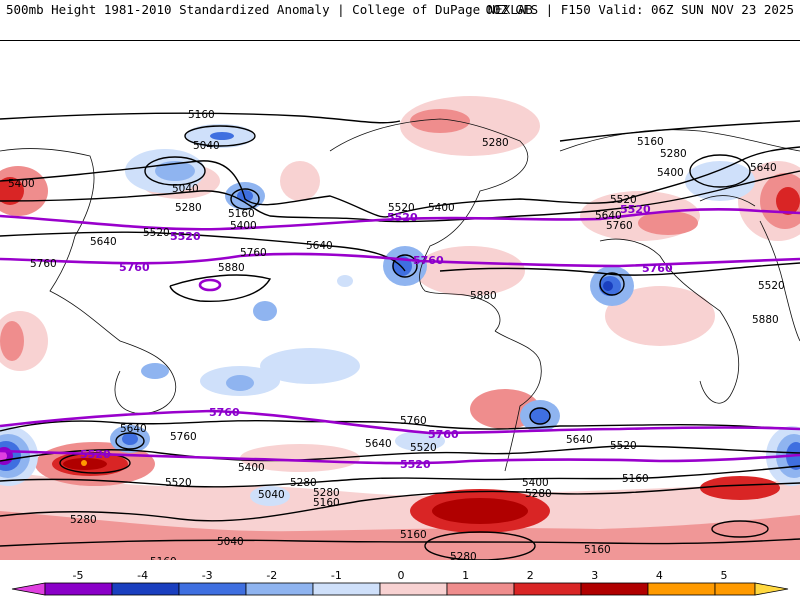  I want to click on colorbar-tick-label: -5, so click(78, 575).